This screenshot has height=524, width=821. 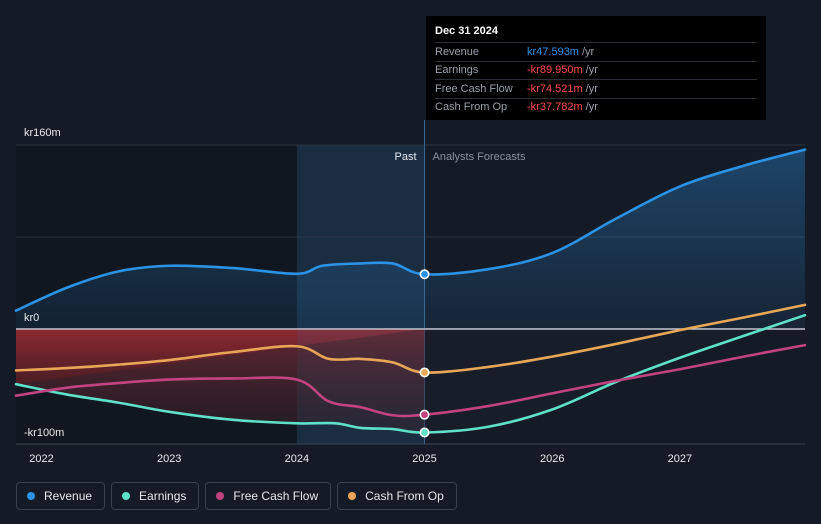 I want to click on legend-item-cash-from-op: Cash From Op, so click(x=397, y=496).